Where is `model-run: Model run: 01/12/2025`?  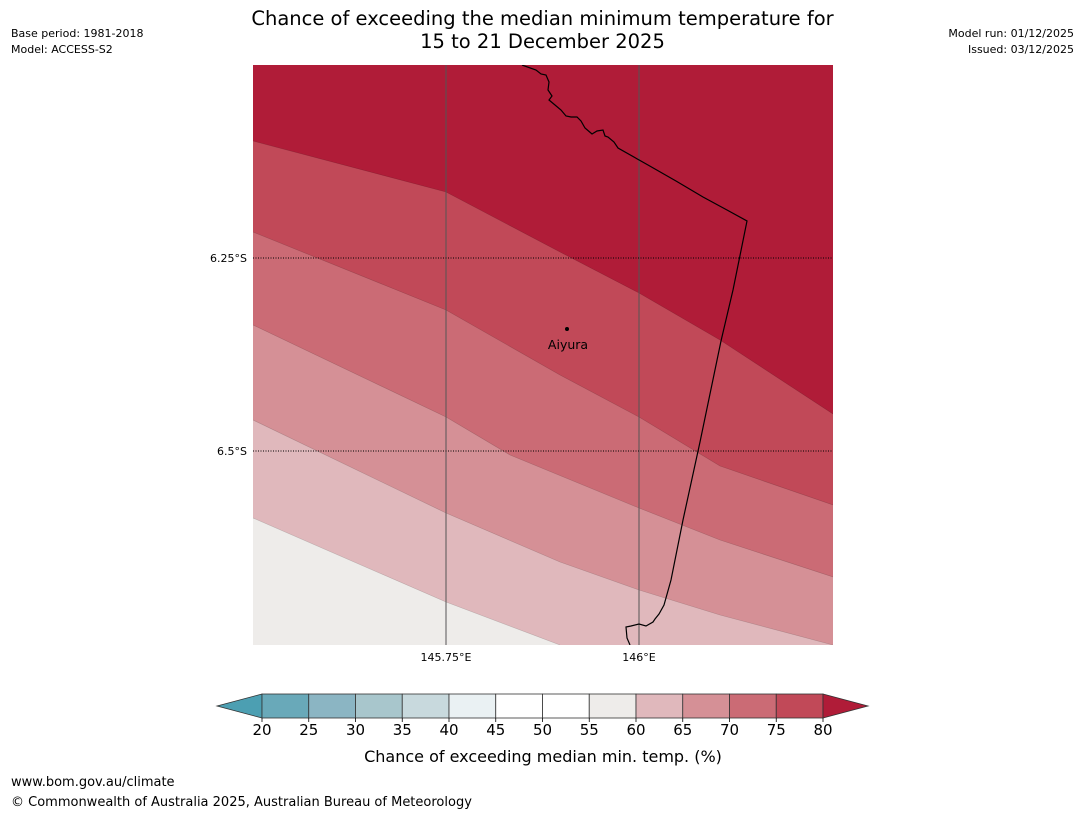
model-run: Model run: 01/12/2025 is located at coordinates (1011, 33).